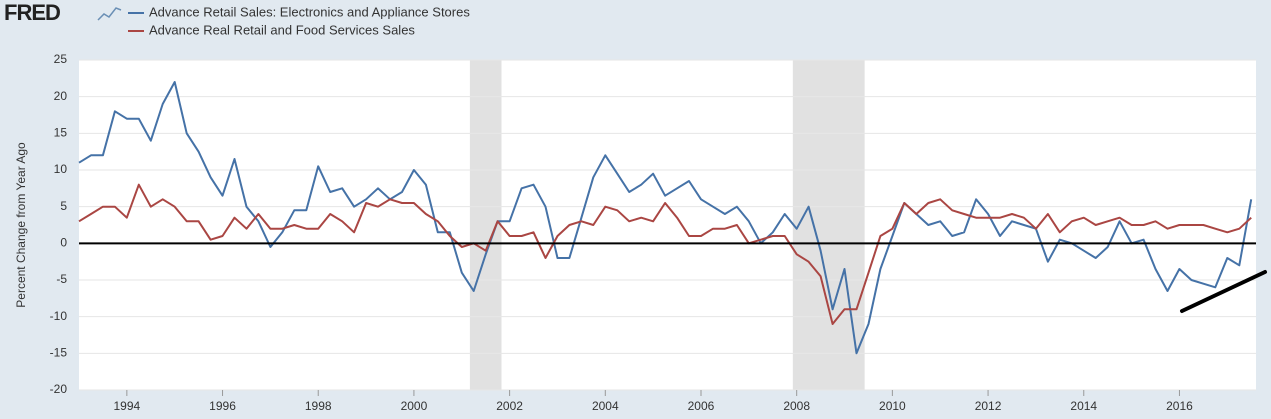 Image resolution: width=1271 pixels, height=419 pixels. I want to click on y-tick-label: -20, so click(59, 389).